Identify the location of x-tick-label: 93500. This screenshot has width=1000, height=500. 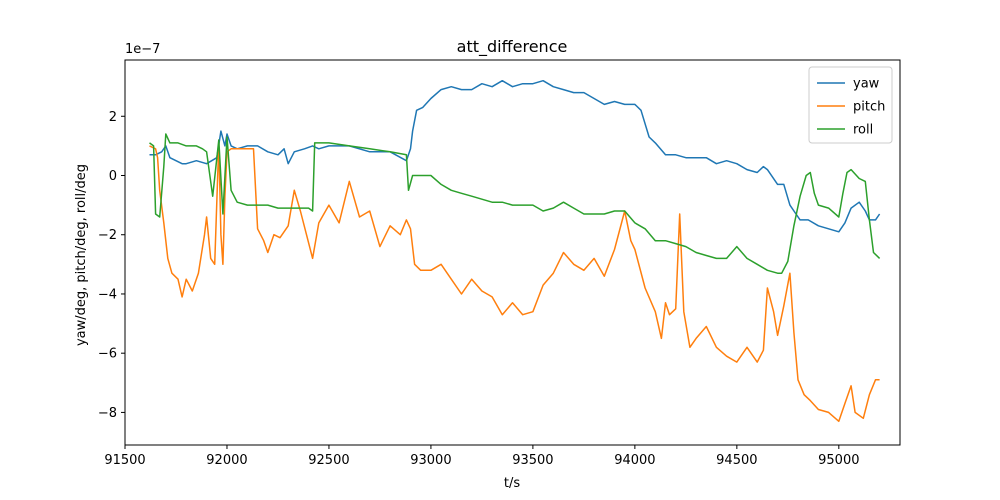
(532, 460).